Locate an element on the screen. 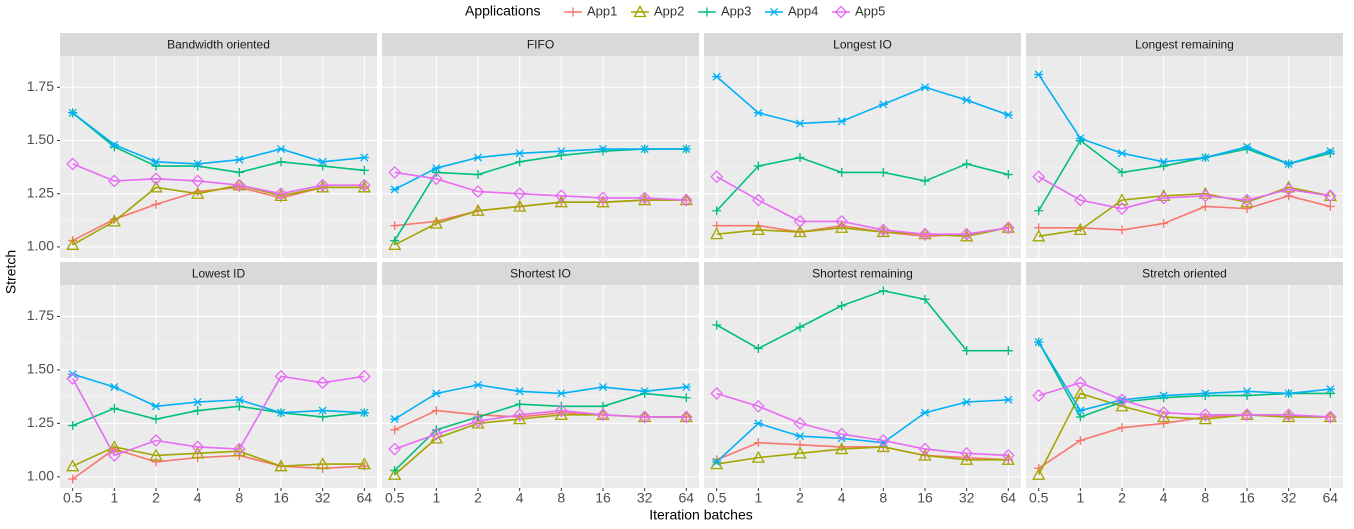  strip-title: Shortest remaining is located at coordinates (862, 274).